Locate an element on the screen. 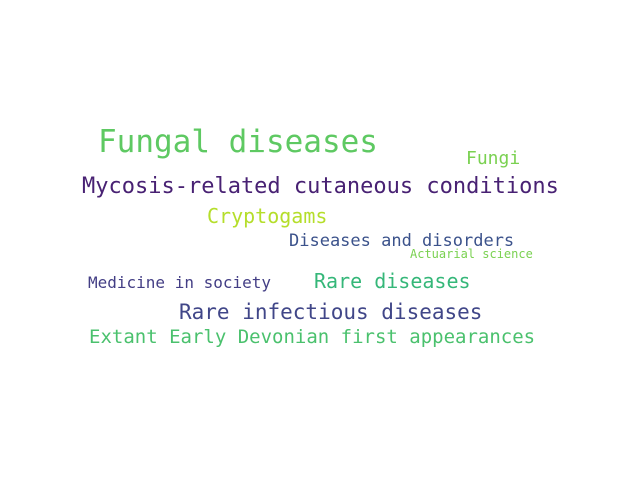 Image resolution: width=640 pixels, height=480 pixels. word-actuarial-science: Actuarial science is located at coordinates (471, 254).